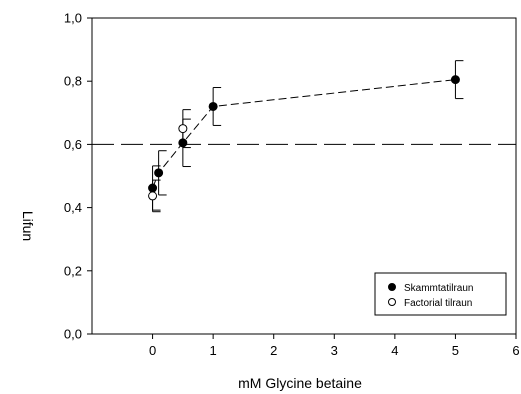 The image size is (521, 394). What do you see at coordinates (455, 350) in the screenshot?
I see `x-tick-label: 5` at bounding box center [455, 350].